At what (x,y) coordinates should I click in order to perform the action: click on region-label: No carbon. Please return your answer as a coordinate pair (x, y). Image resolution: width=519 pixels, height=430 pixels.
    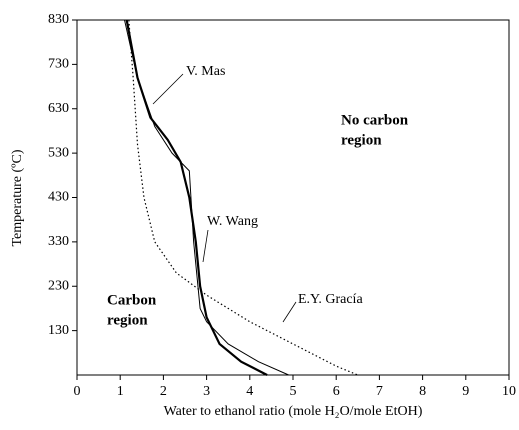
    Looking at the image, I should click on (375, 120).